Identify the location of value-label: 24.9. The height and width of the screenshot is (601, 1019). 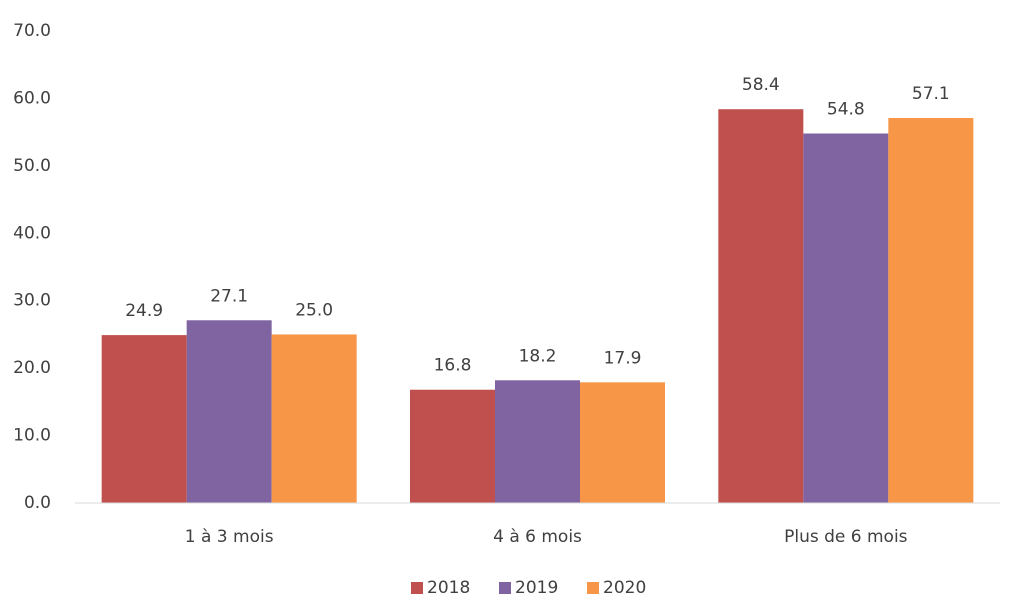
(144, 311).